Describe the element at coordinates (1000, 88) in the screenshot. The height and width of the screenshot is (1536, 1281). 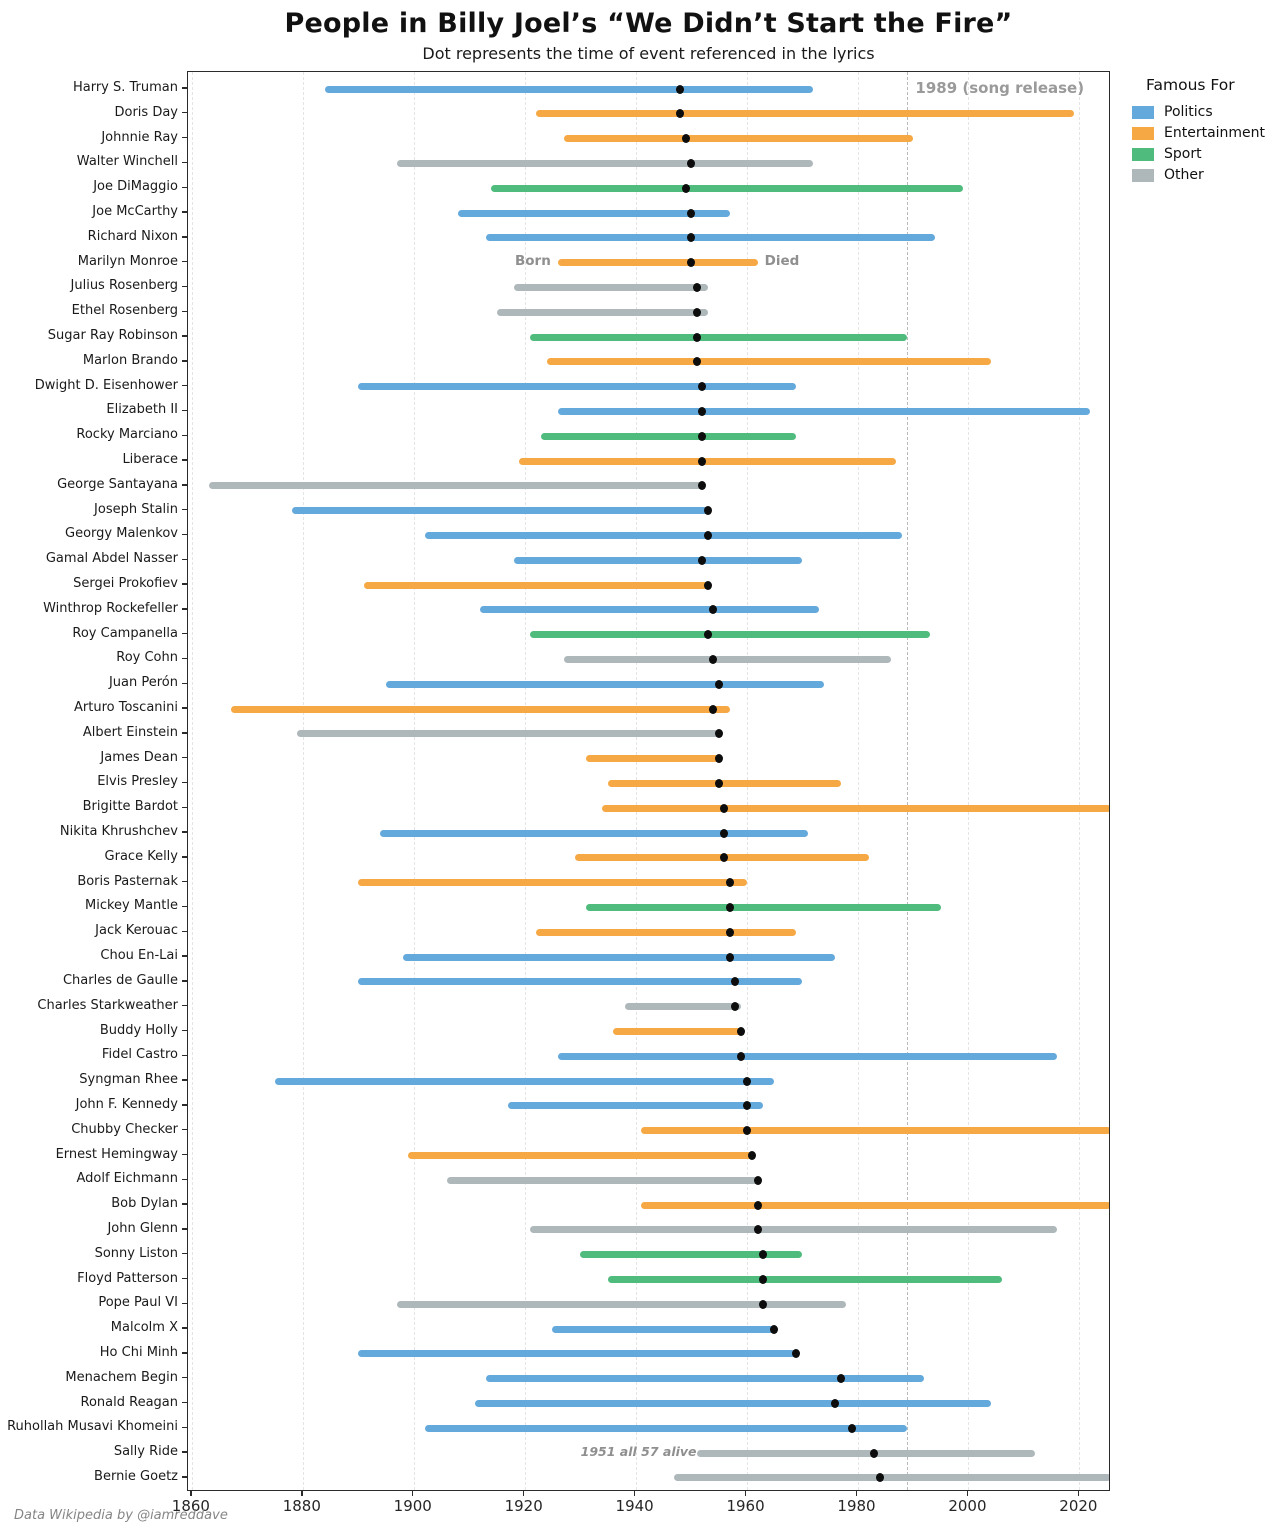
I see `song-release-label: 1989 (song release)` at that location.